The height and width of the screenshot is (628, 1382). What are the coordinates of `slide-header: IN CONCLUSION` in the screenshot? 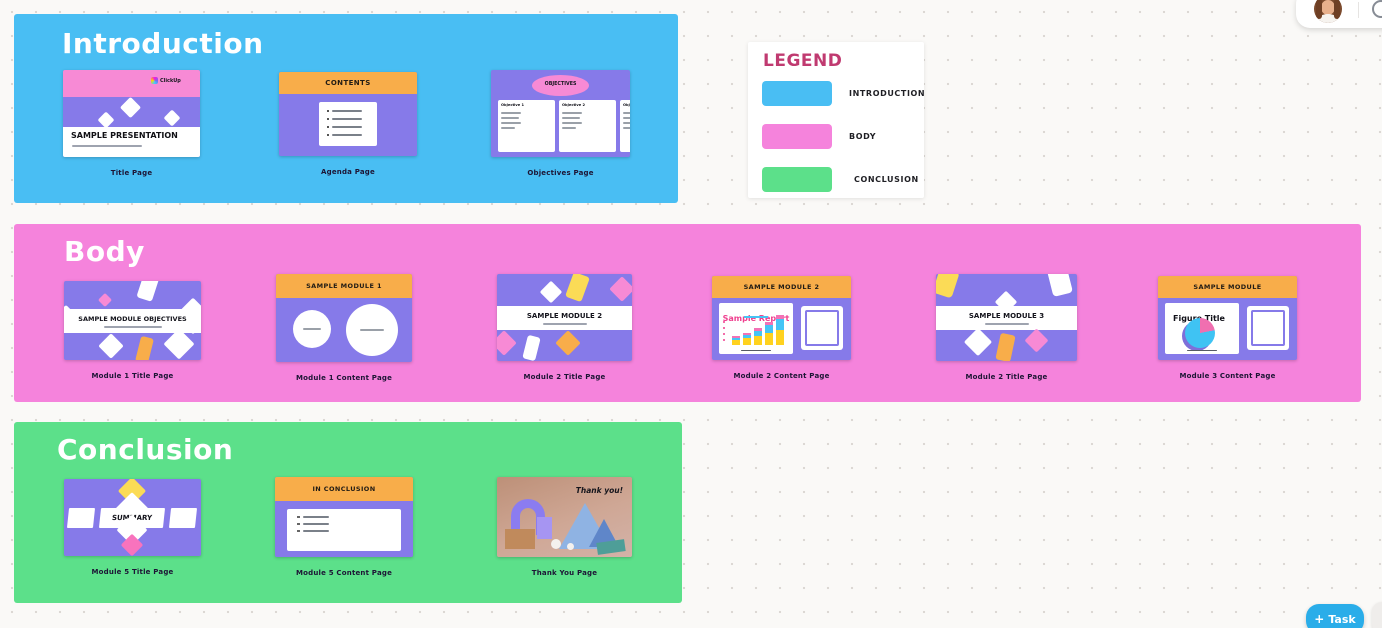 It's located at (344, 489).